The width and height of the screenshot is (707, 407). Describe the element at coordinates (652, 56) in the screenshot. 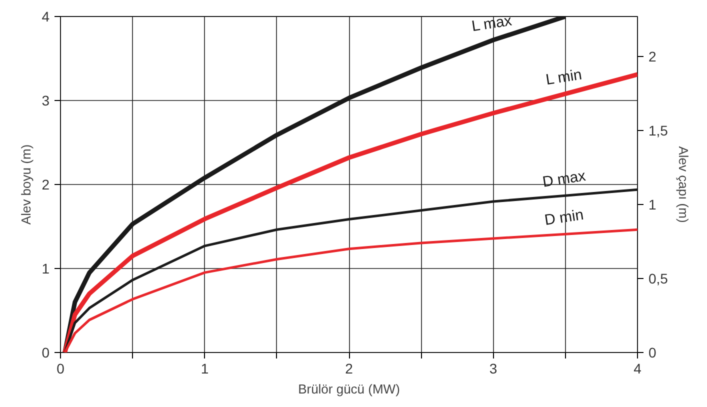

I see `y2-tick-label: 2` at that location.